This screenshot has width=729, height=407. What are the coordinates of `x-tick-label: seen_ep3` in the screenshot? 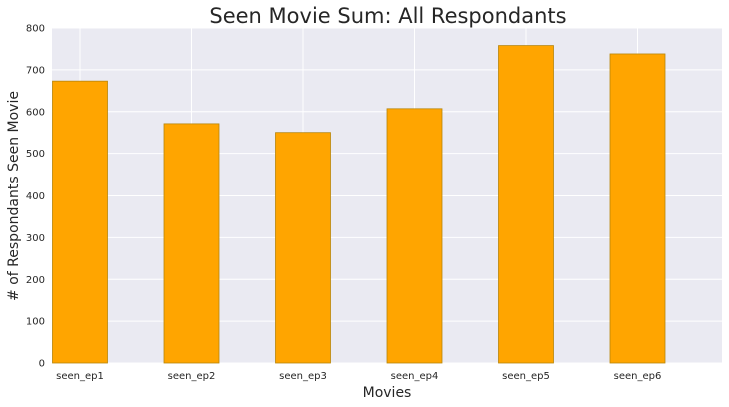 It's located at (303, 376).